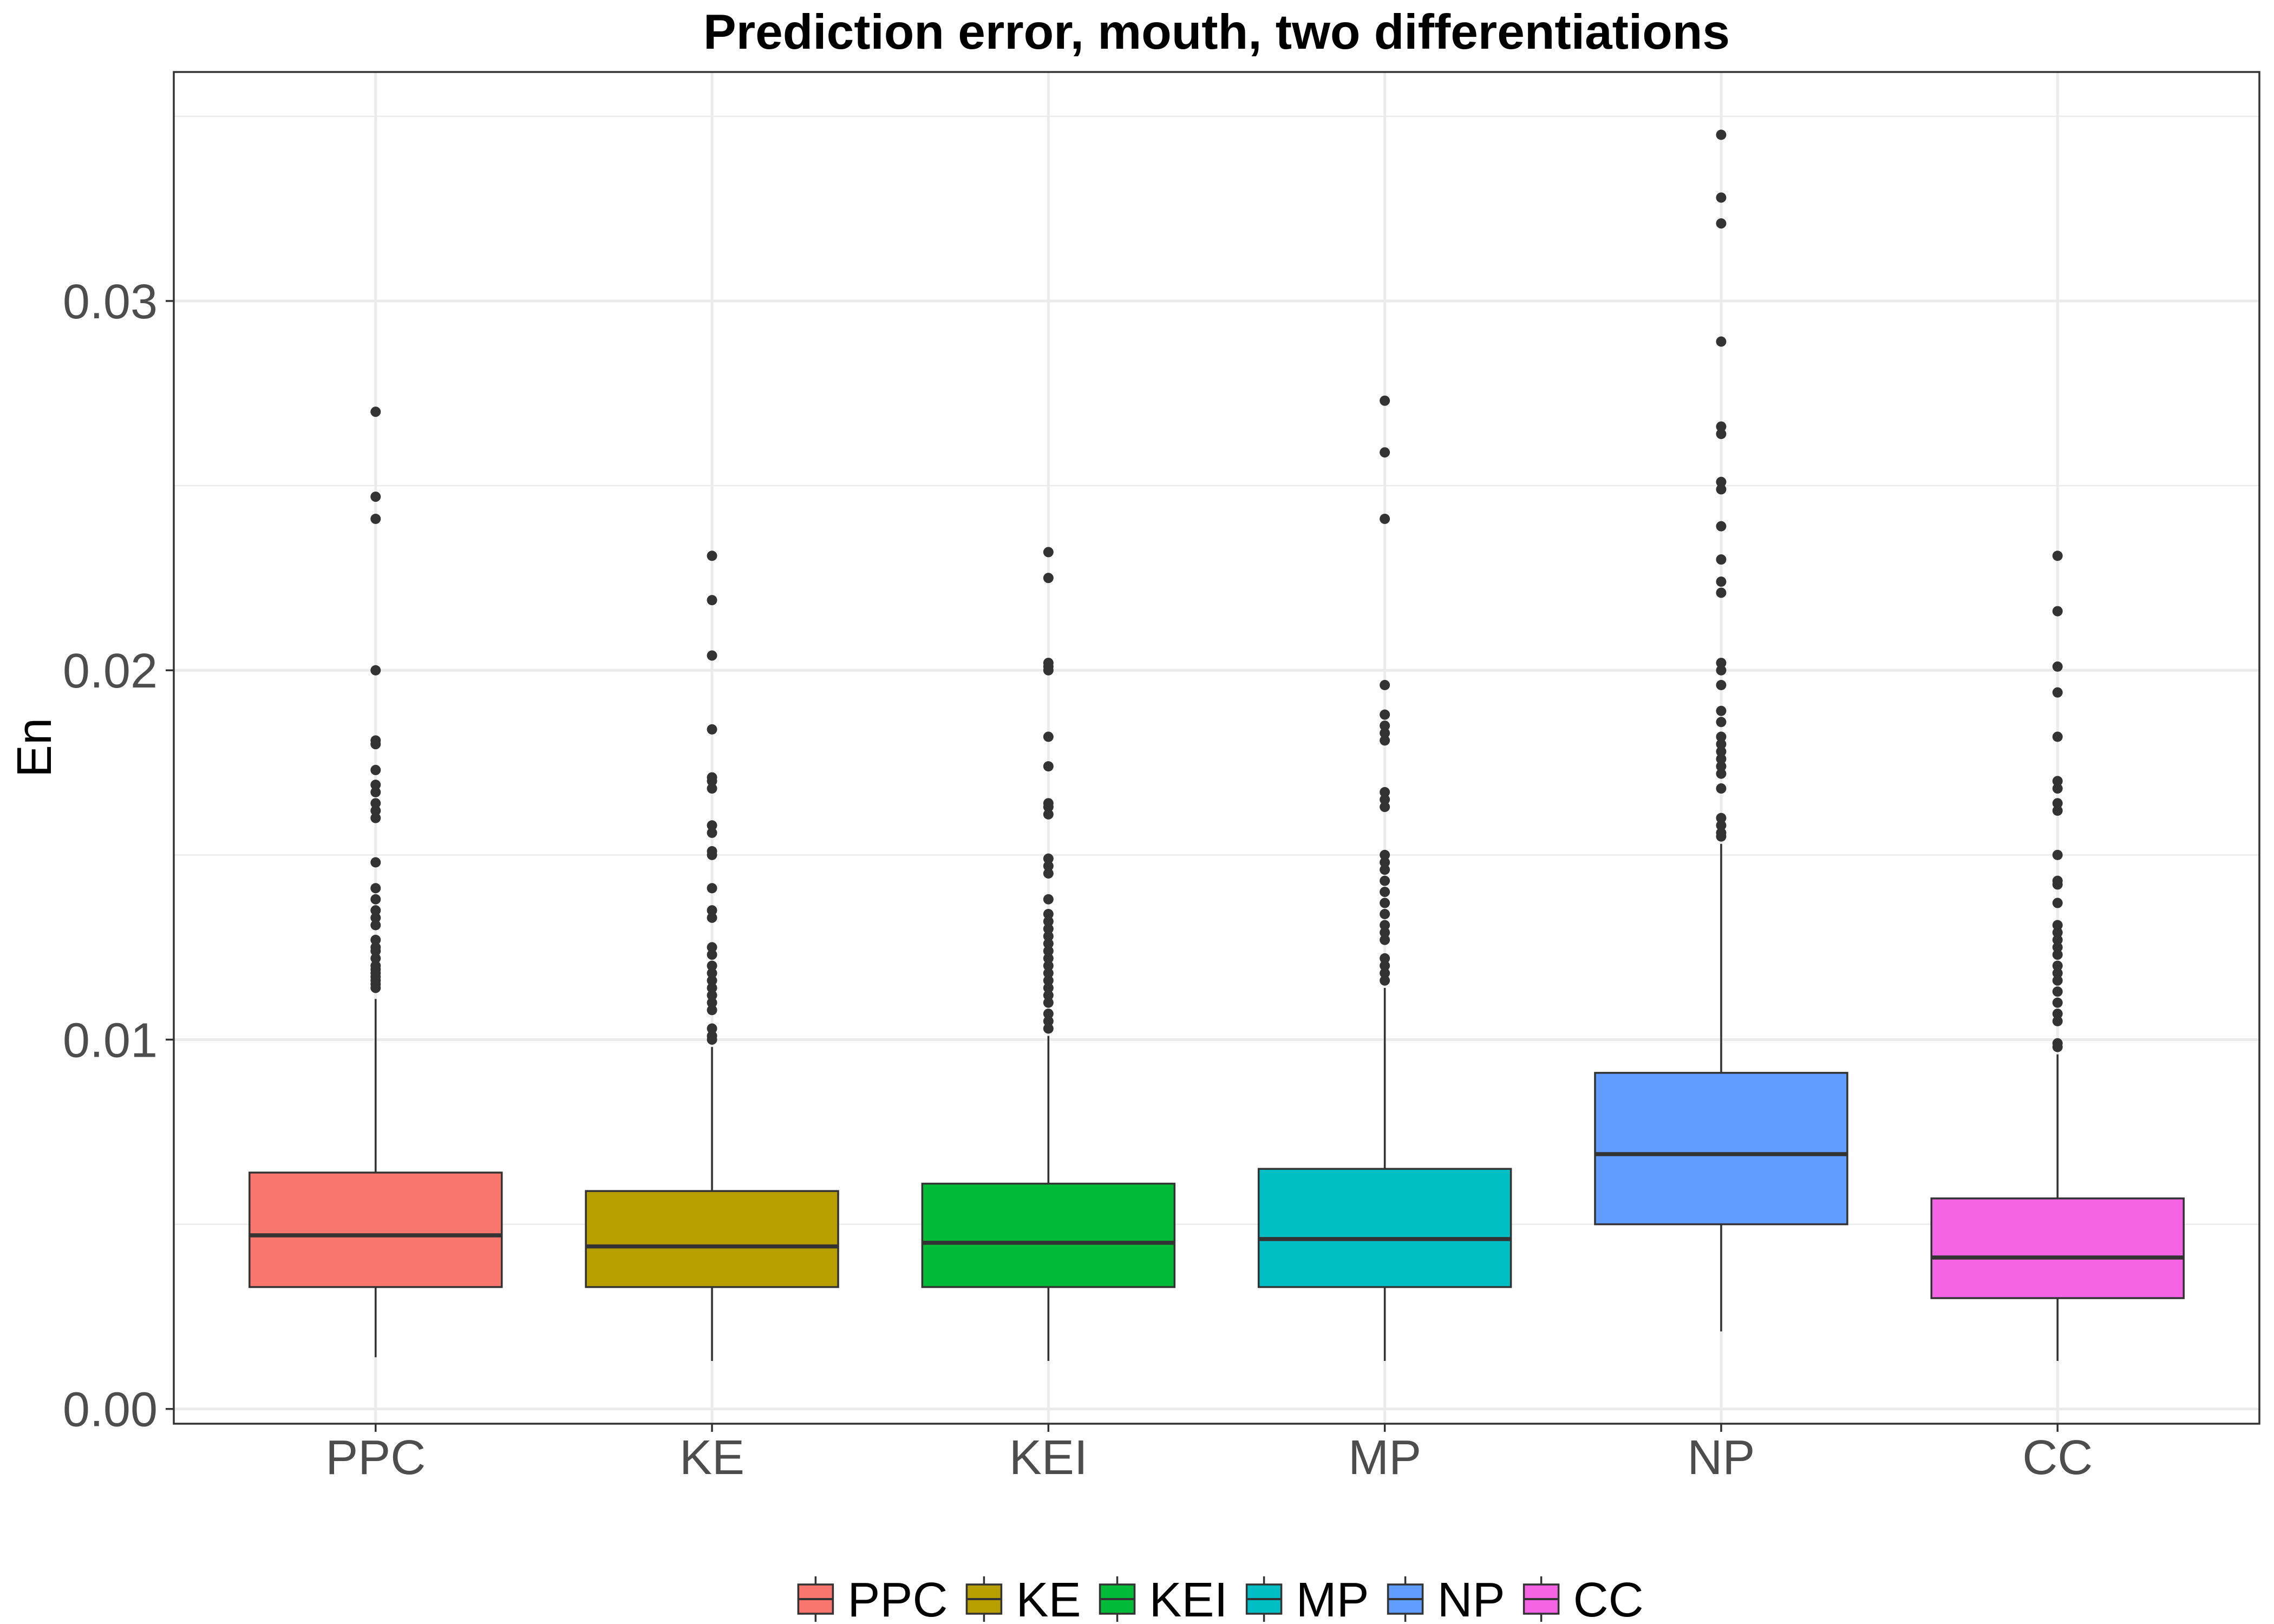  Describe the element at coordinates (2058, 956) in the screenshot. I see `boxplot-cc` at that location.